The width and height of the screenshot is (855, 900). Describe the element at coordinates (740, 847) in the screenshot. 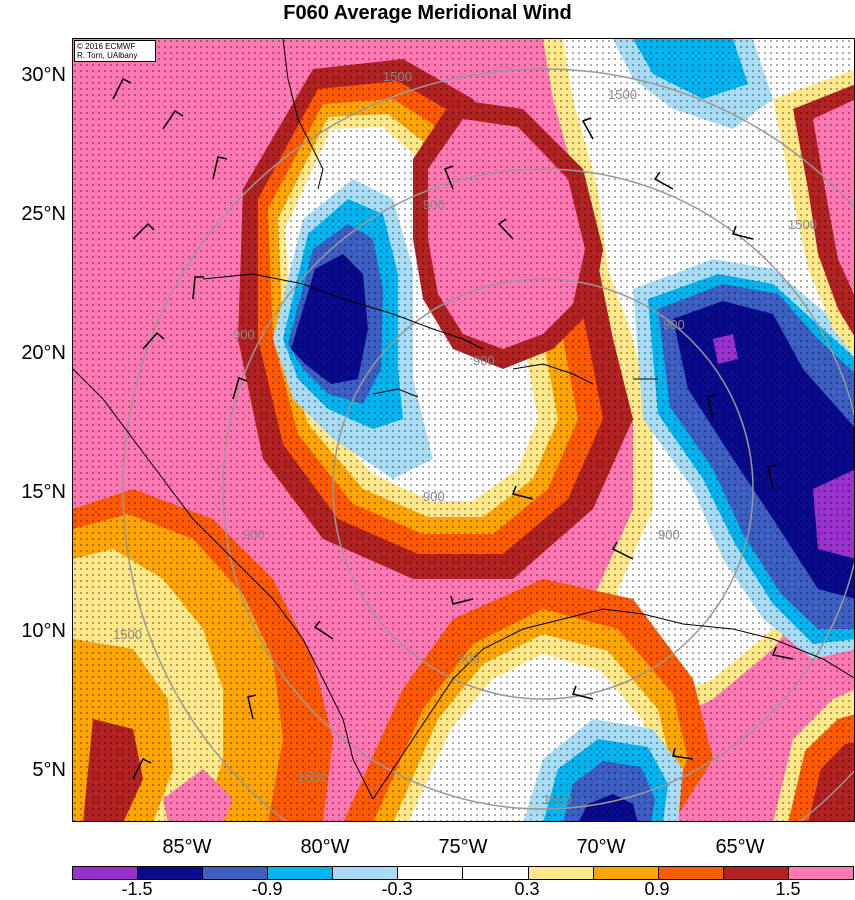

I see `lon-label-65w: 65°W` at that location.